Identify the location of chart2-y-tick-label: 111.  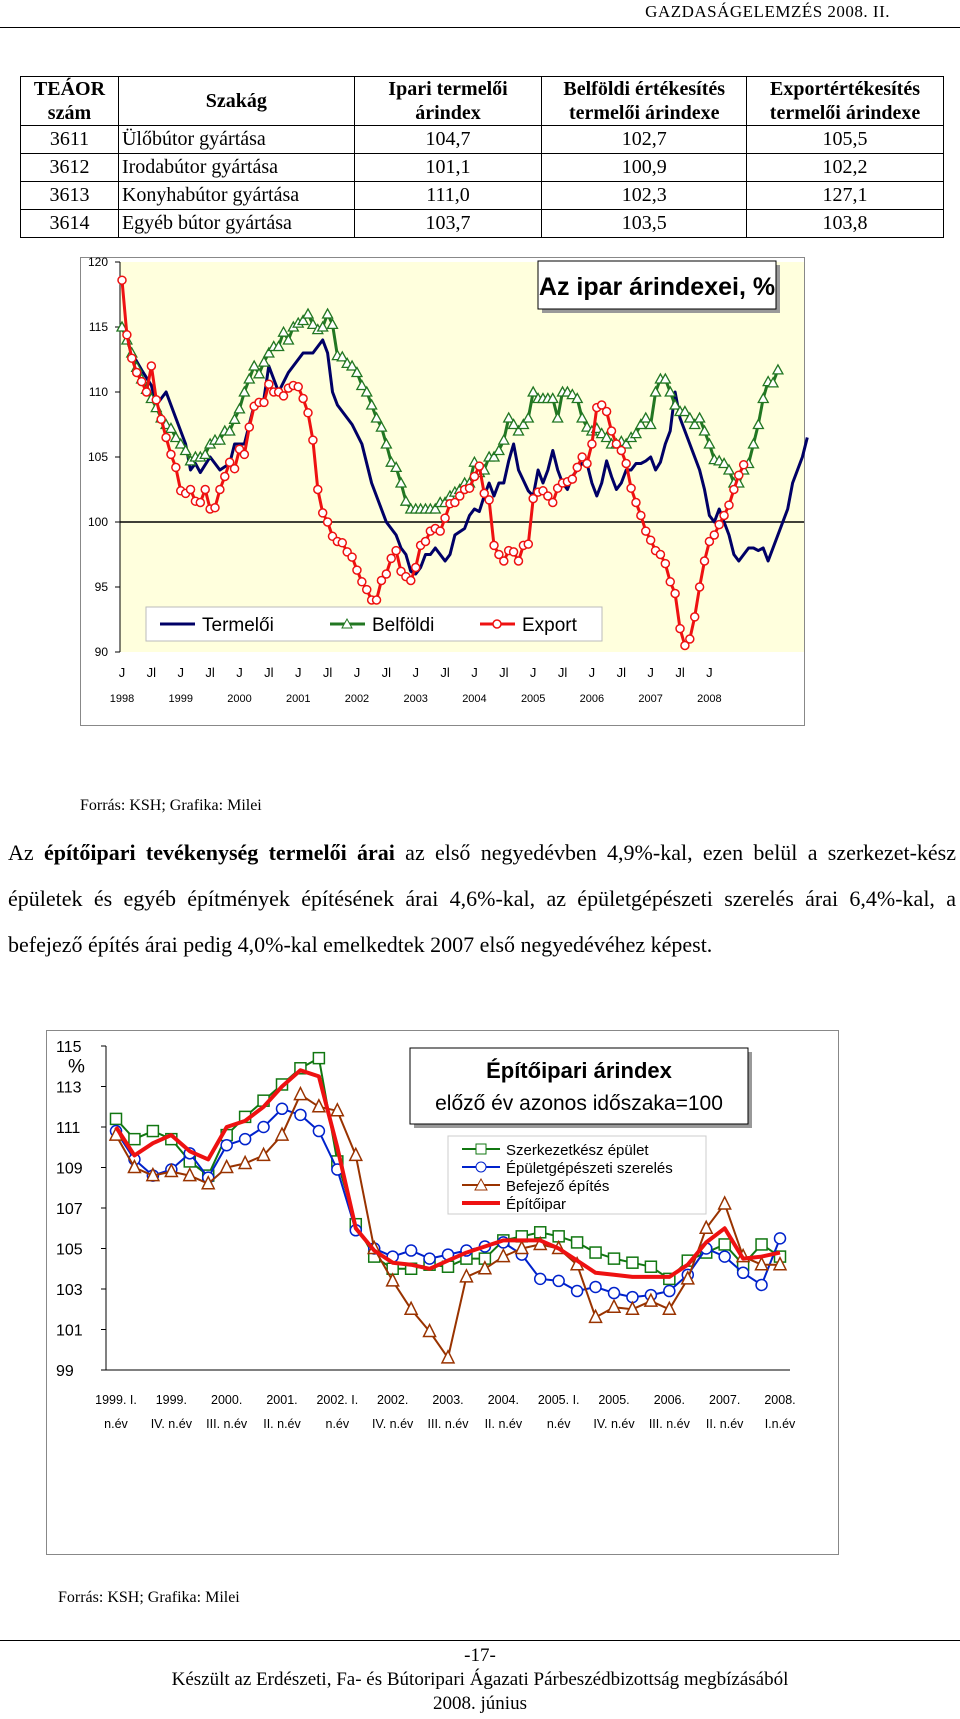
(68, 1128).